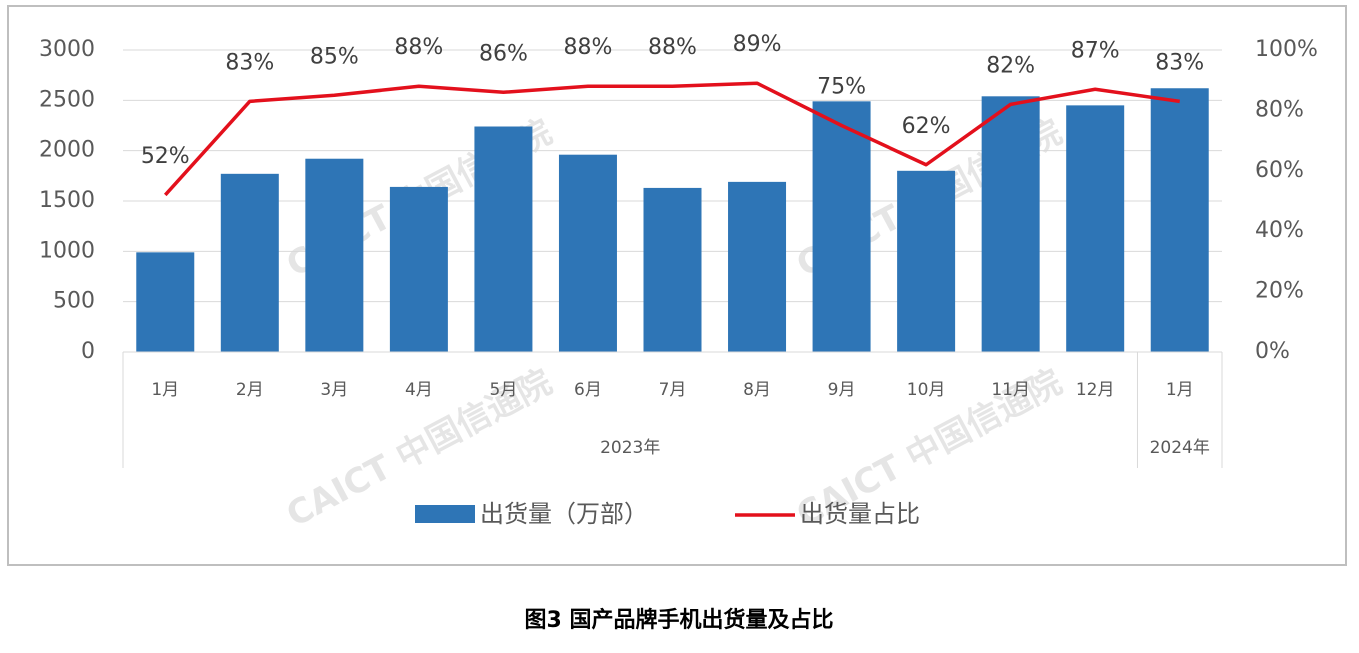 The image size is (1359, 653). What do you see at coordinates (67, 99) in the screenshot?
I see `y-tick-label: 2500` at bounding box center [67, 99].